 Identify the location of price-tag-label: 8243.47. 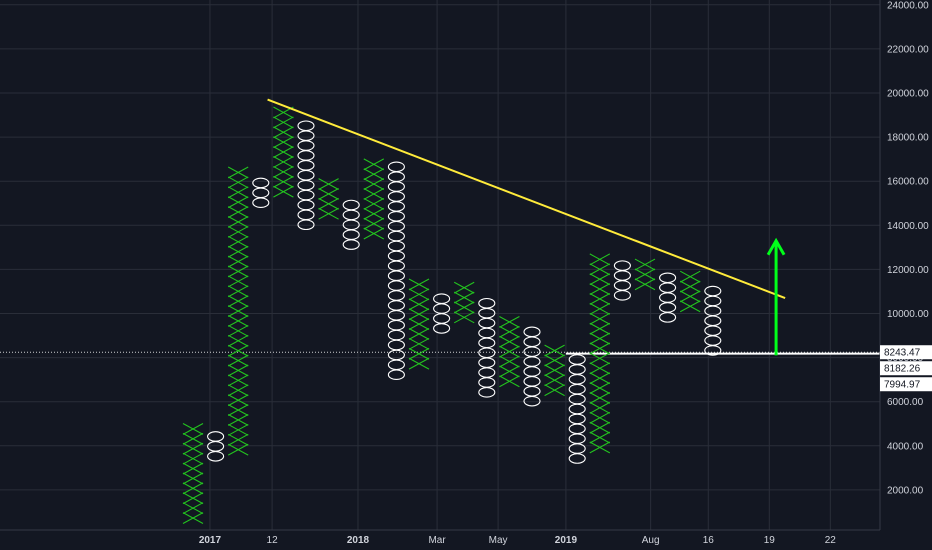
(902, 353).